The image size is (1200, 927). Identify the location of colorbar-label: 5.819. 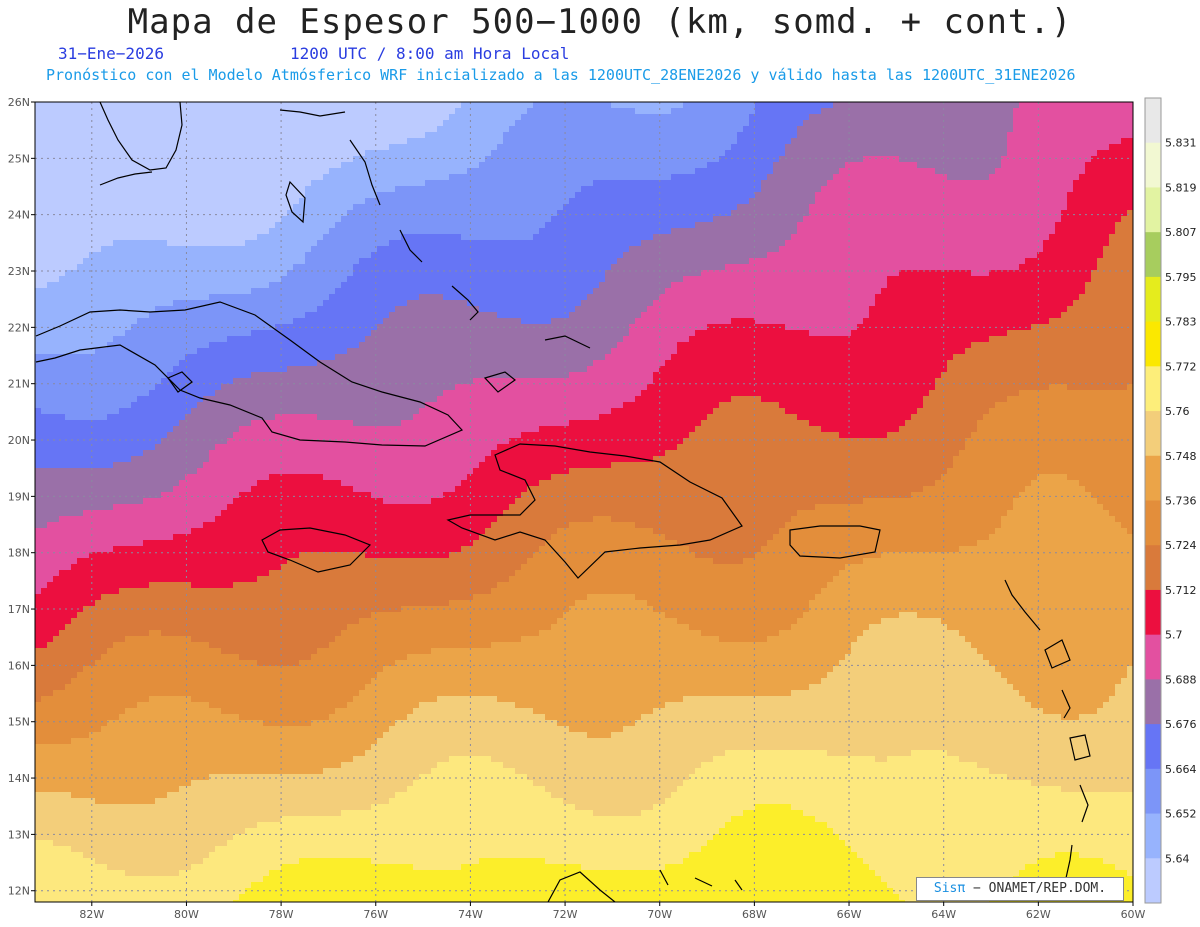
(1181, 187).